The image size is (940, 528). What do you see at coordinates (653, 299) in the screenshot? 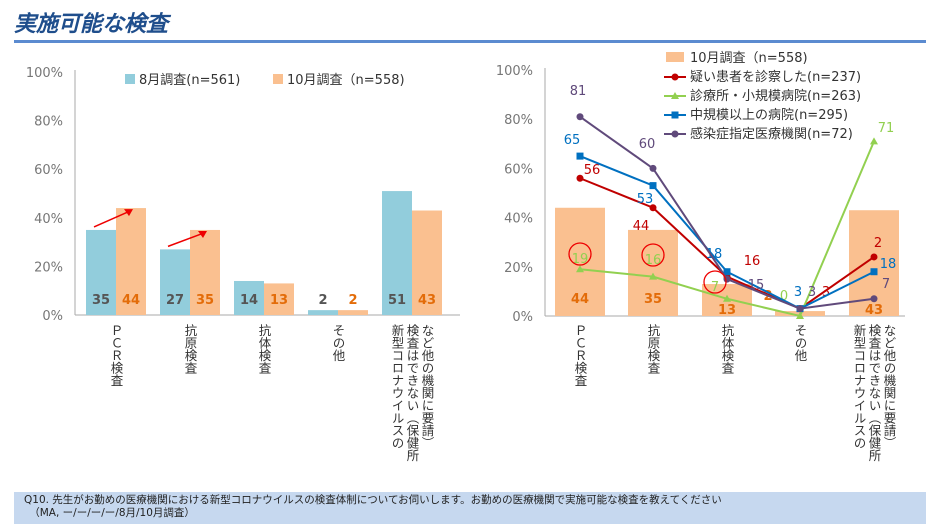
I see `right-bar-label: 35` at bounding box center [653, 299].